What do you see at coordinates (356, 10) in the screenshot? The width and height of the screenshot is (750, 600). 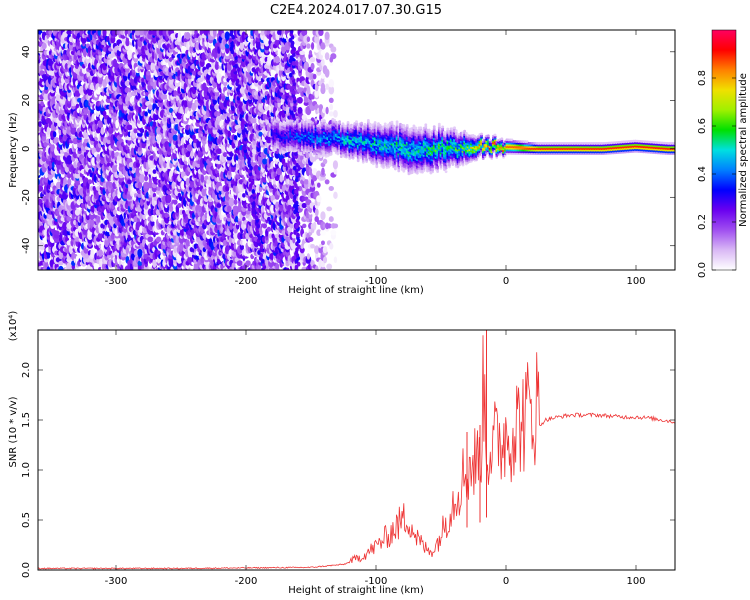 I see `figure-title: C2E4.2024.017.07.30.G15` at bounding box center [356, 10].